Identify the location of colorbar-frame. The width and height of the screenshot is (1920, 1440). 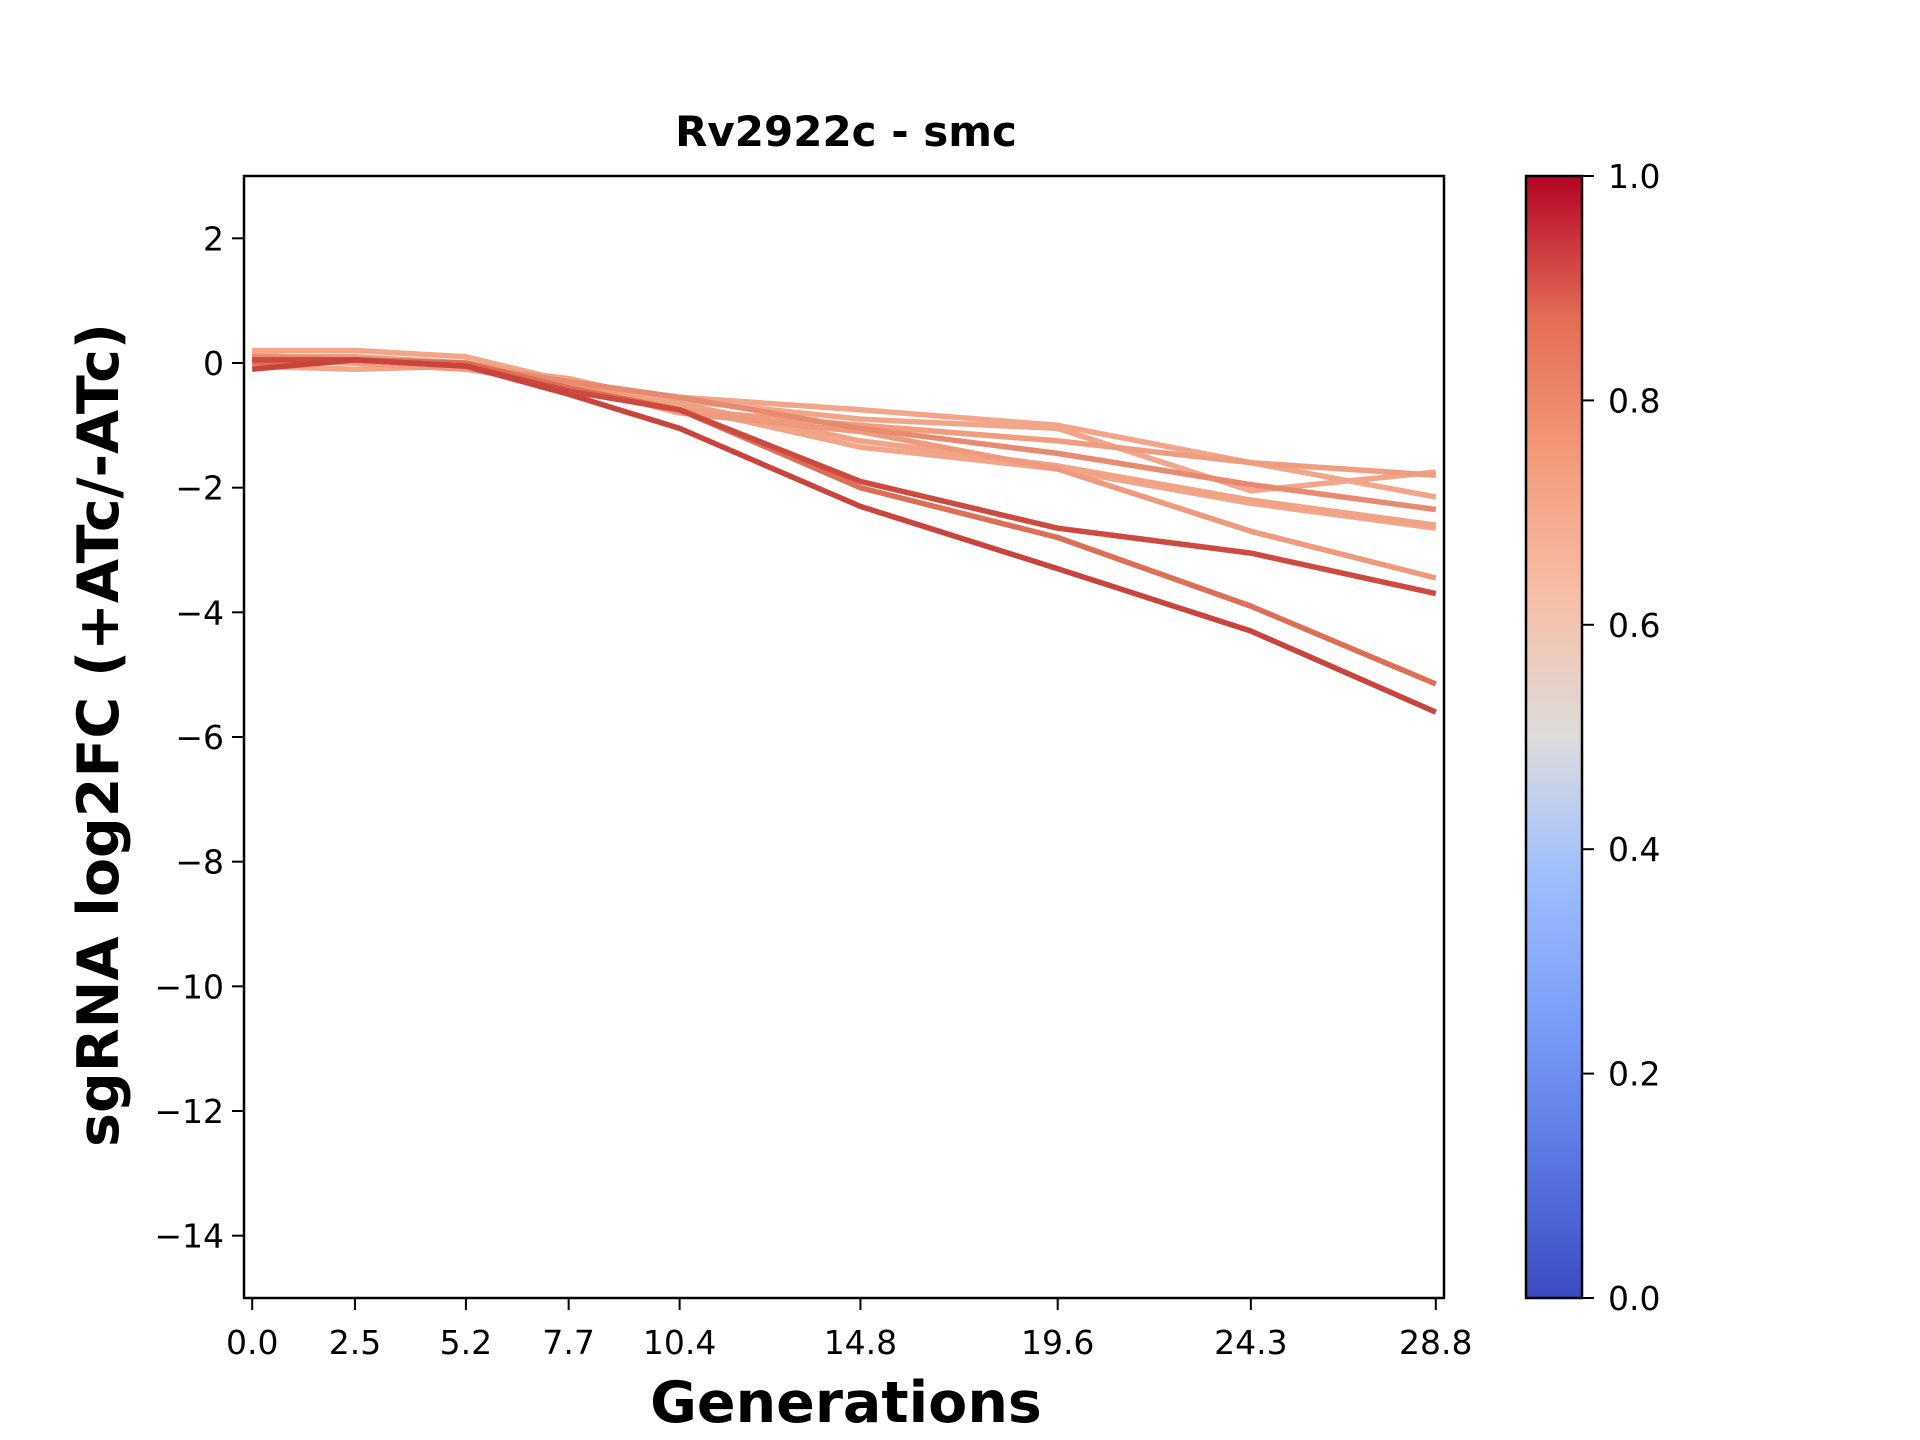
(1554, 737).